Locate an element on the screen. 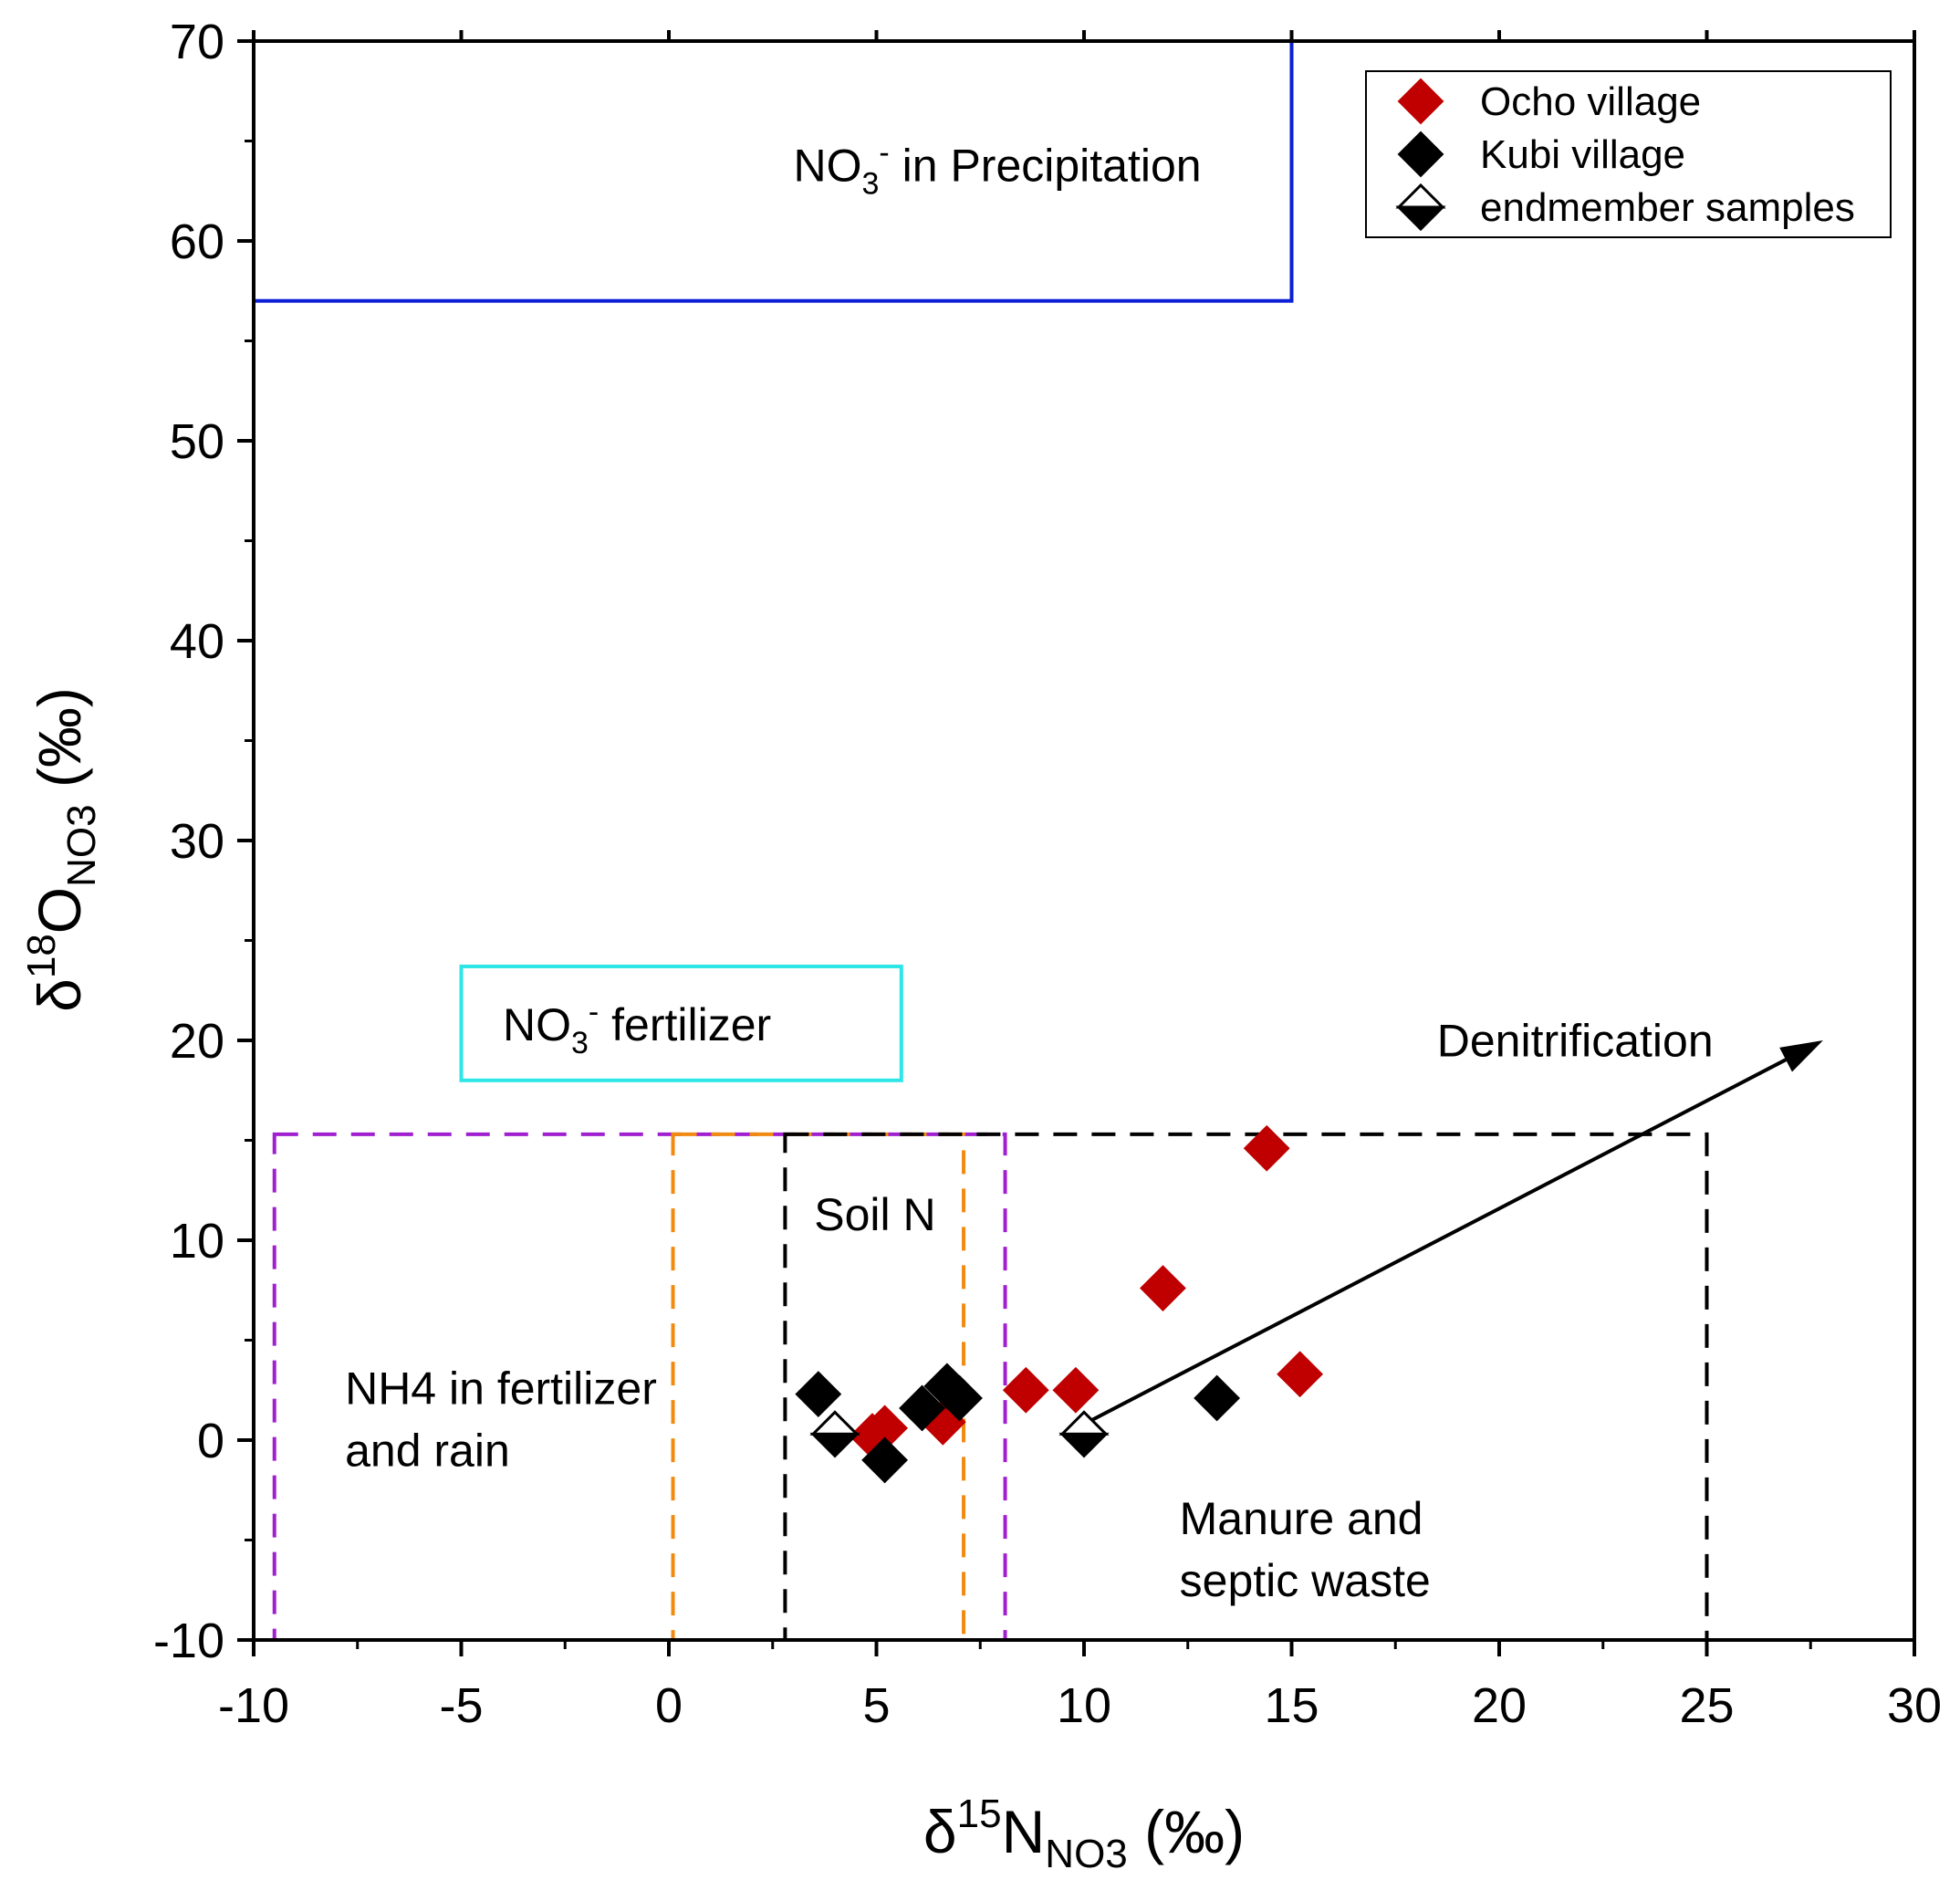 The height and width of the screenshot is (1880, 1960). denitrification-arrow: Denitrification is located at coordinates (1453, 1221).